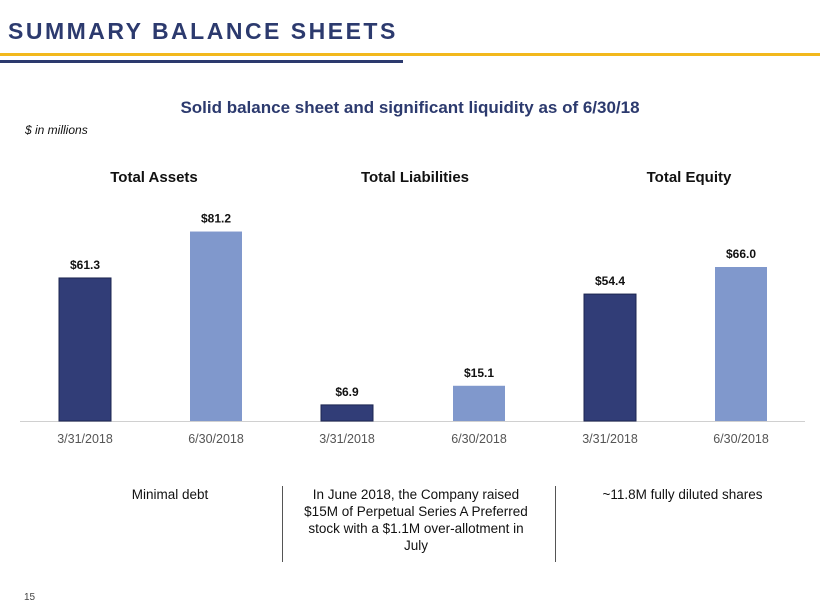 The width and height of the screenshot is (820, 615). I want to click on data-label: $6.9, so click(347, 392).